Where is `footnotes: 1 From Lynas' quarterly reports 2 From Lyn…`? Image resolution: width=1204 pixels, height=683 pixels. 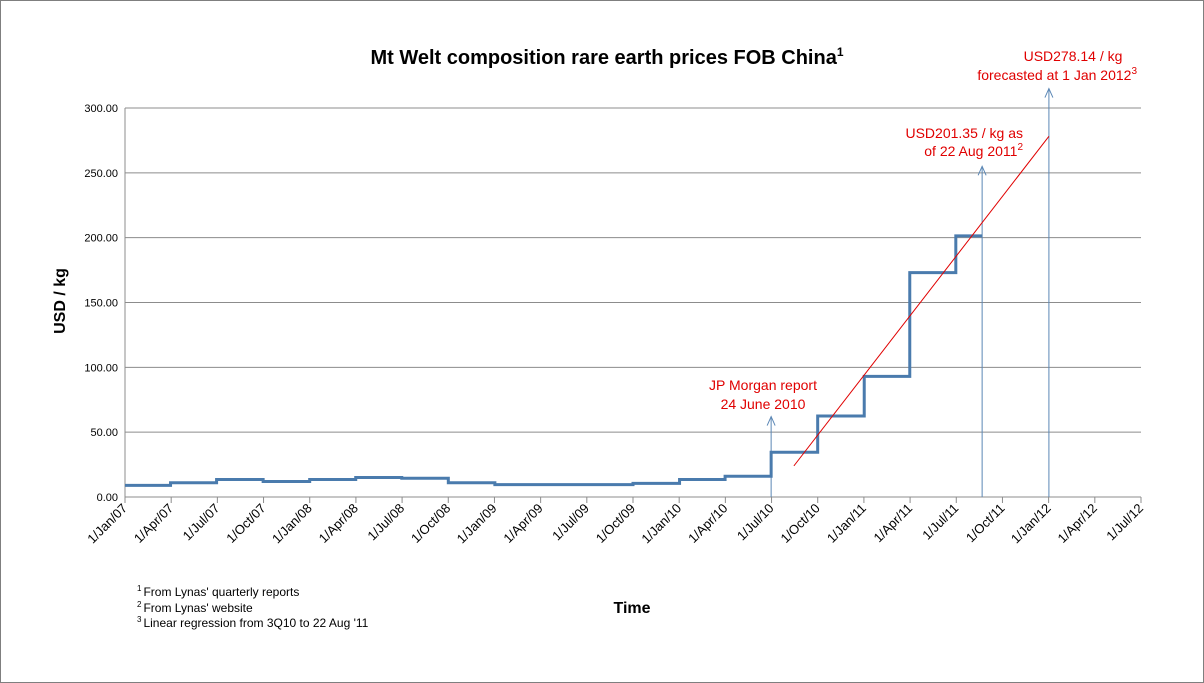
footnotes: 1 From Lynas' quarterly reports 2 From Lyn… is located at coordinates (253, 607).